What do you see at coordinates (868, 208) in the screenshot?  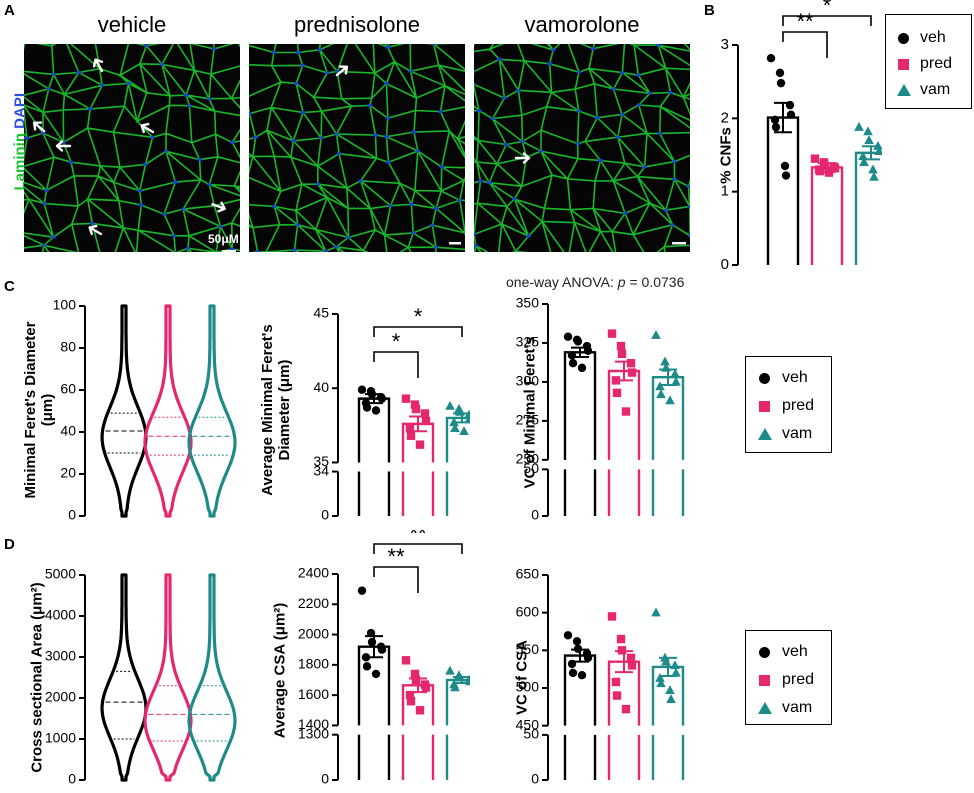 I see `bar-vam` at bounding box center [868, 208].